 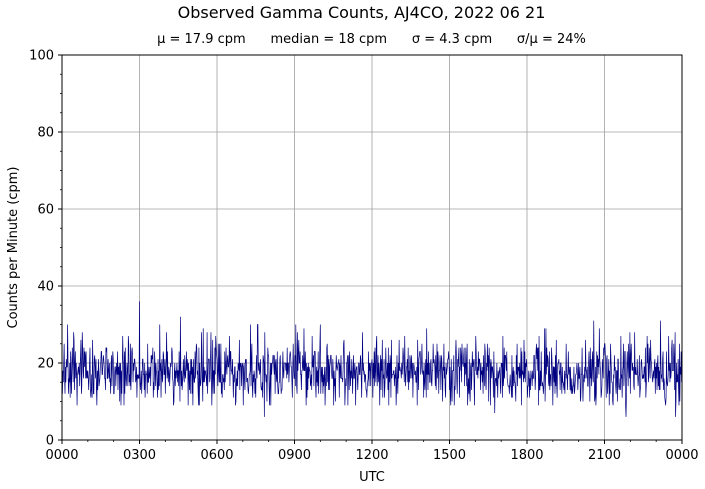 What do you see at coordinates (294, 455) in the screenshot?
I see `x-tick-label: 0900` at bounding box center [294, 455].